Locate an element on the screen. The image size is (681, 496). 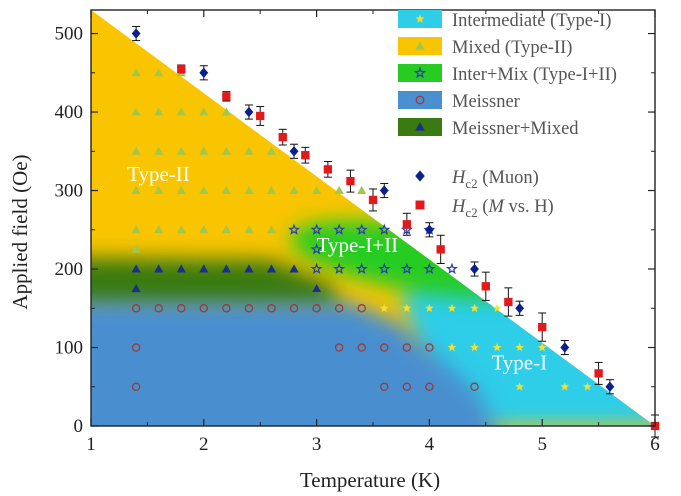
x-tick-label: 2 is located at coordinates (204, 444).